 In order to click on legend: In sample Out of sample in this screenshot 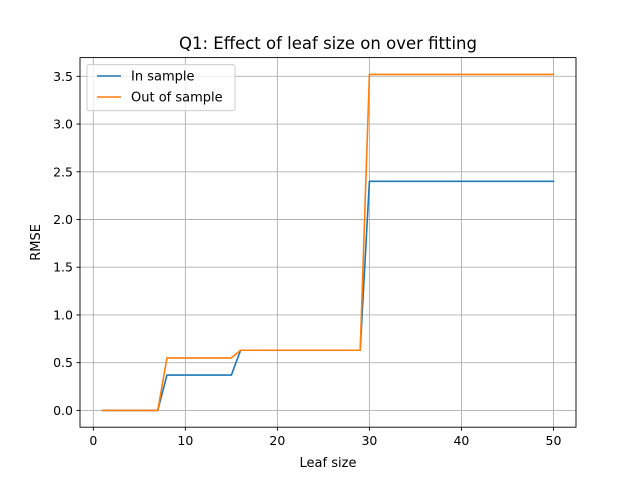, I will do `click(161, 88)`.